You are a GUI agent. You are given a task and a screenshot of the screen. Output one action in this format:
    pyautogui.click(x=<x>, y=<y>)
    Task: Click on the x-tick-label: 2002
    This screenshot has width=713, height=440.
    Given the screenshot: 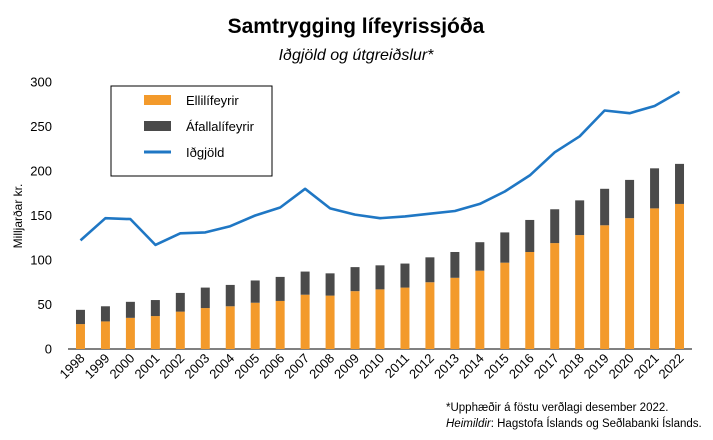 What is the action you would take?
    pyautogui.click(x=171, y=366)
    